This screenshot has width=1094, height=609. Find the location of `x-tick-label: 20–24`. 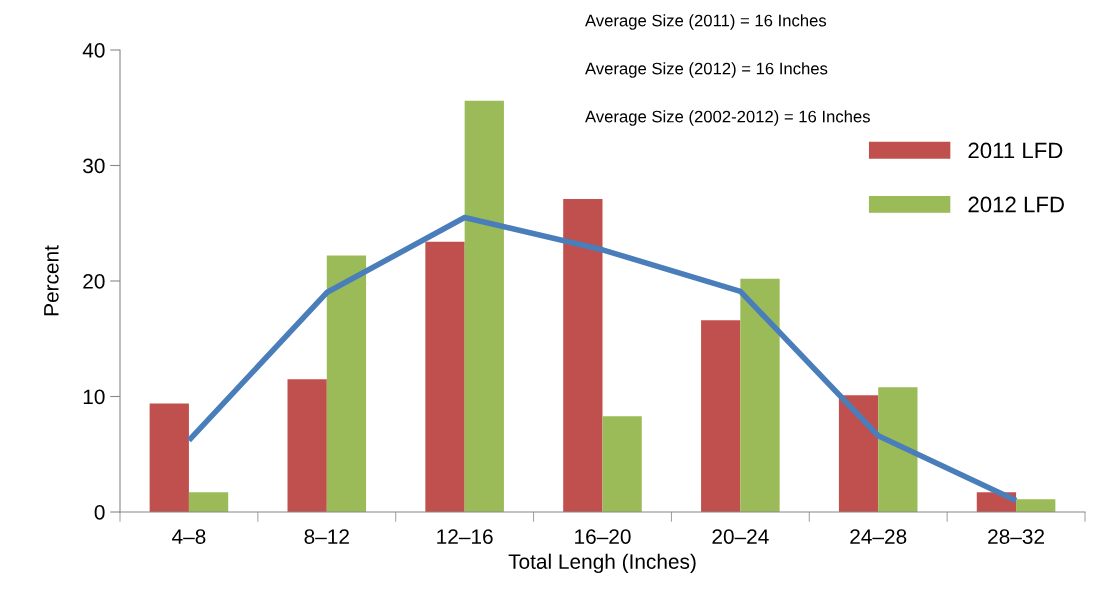

x-tick-label: 20–24 is located at coordinates (740, 536).